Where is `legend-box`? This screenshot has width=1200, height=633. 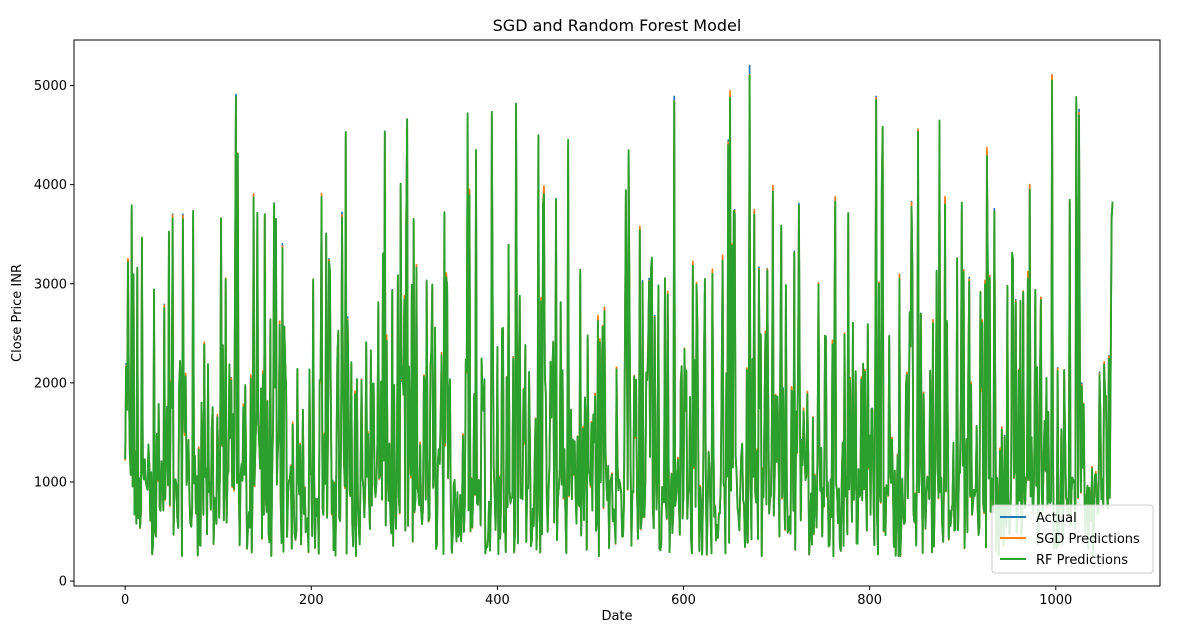
legend-box is located at coordinates (1072, 539).